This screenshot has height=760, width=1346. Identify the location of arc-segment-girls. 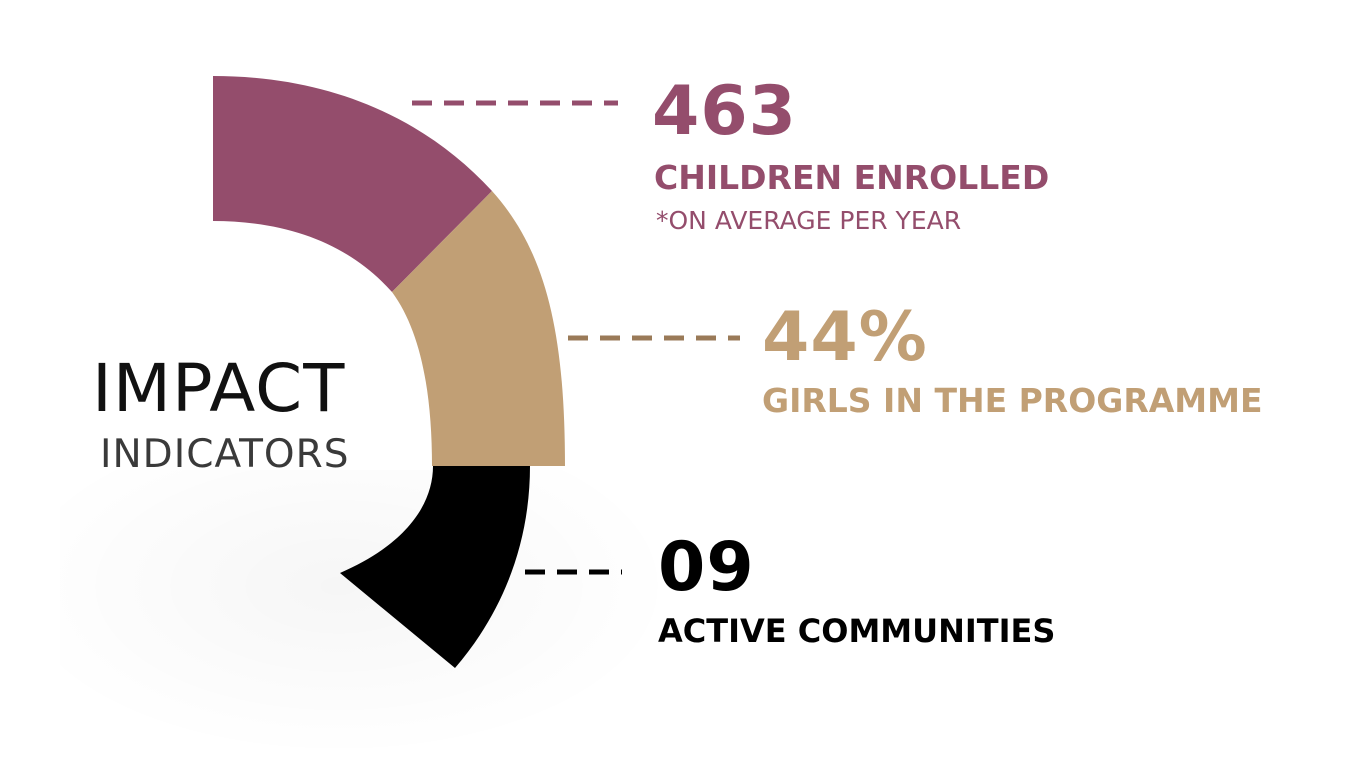
(478, 328).